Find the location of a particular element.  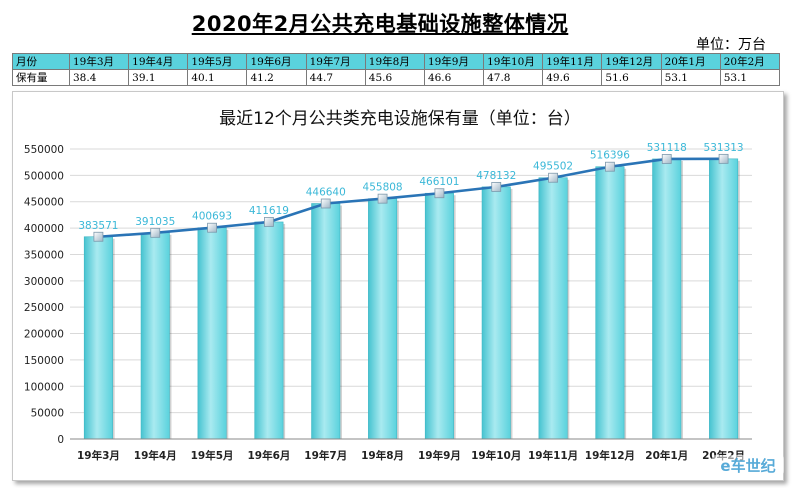

watermark-logo: e车世纪 is located at coordinates (748, 465).